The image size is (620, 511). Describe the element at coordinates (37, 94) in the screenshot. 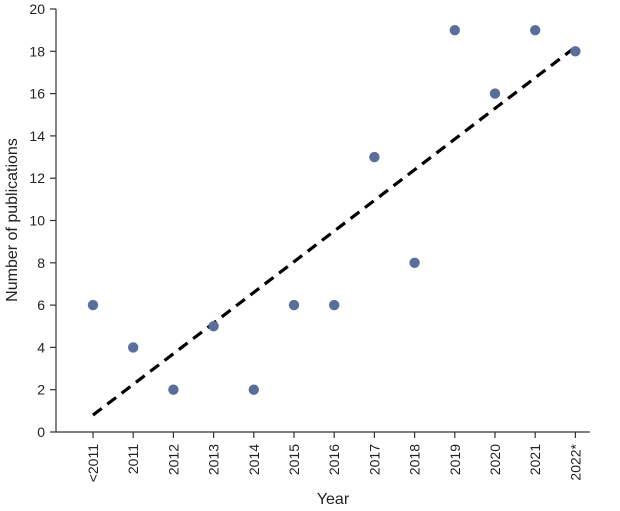

I see `y-tick-label: 16` at that location.